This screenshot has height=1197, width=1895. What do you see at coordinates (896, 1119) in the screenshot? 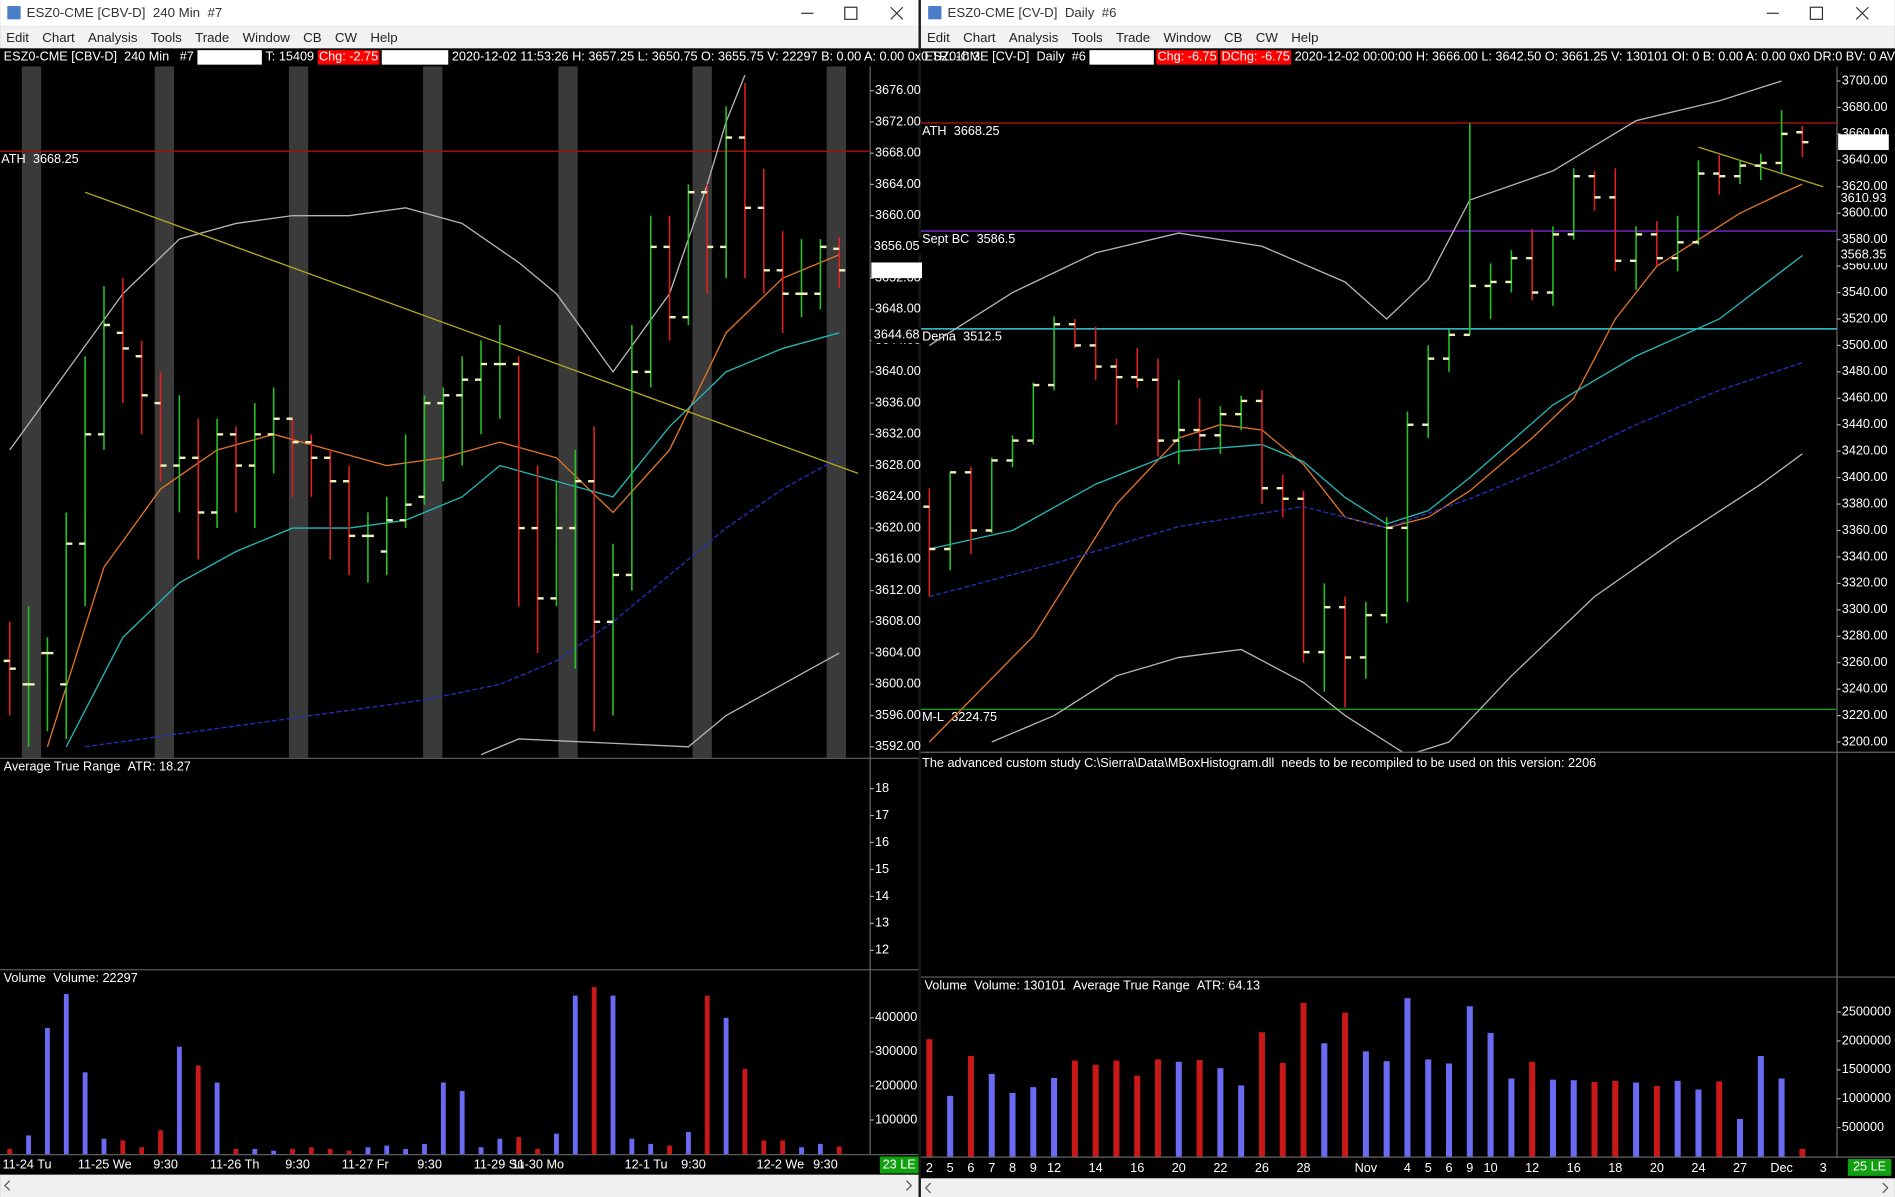
I see `y-tick-label: 100000` at bounding box center [896, 1119].